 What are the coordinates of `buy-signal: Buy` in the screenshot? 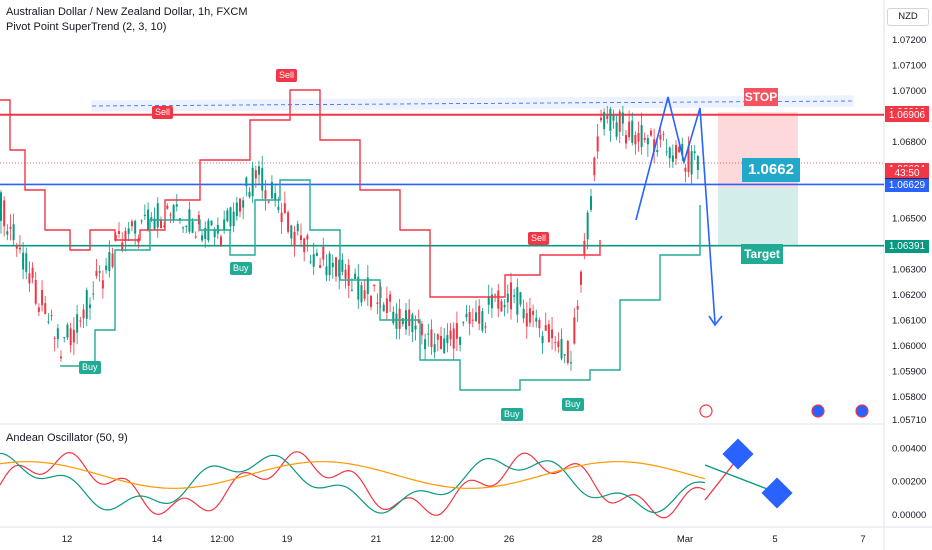 It's located at (573, 404).